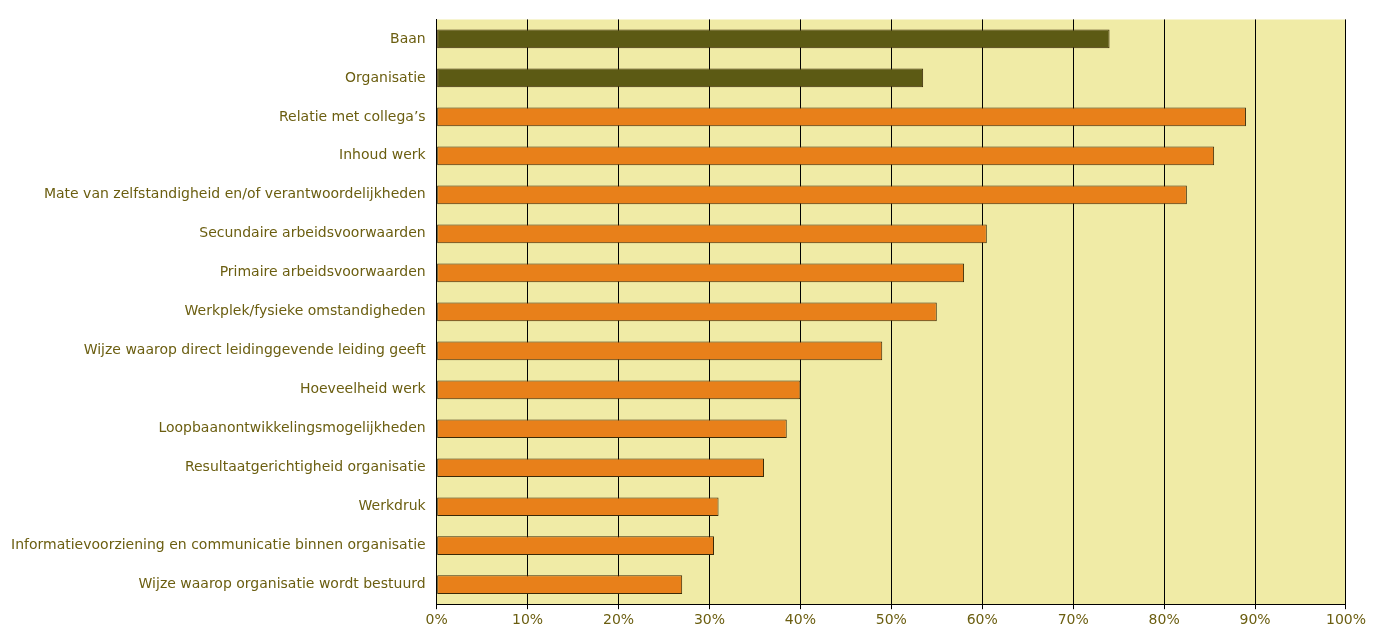 The height and width of the screenshot is (638, 1377). Describe the element at coordinates (312, 232) in the screenshot. I see `y-tick-label: Secundaire arbeidsvoorwaarden` at that location.